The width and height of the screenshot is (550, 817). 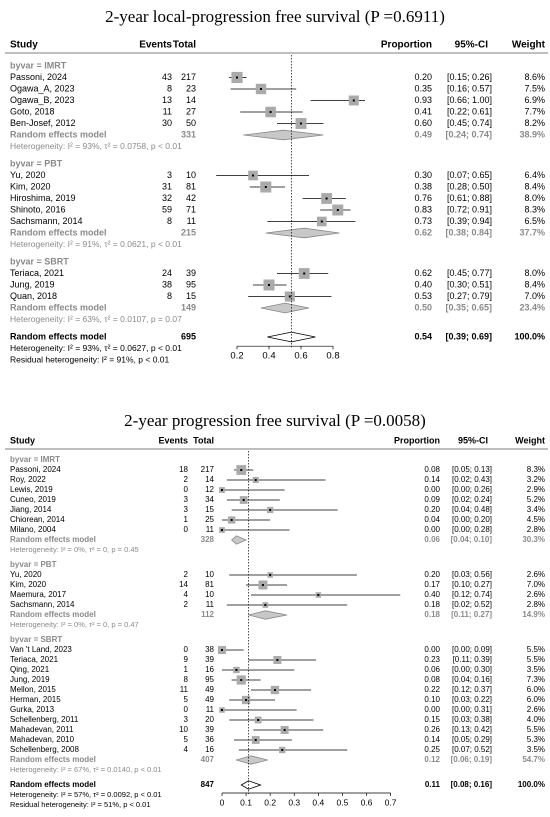 What do you see at coordinates (186, 699) in the screenshot?
I see `events: 5` at bounding box center [186, 699].